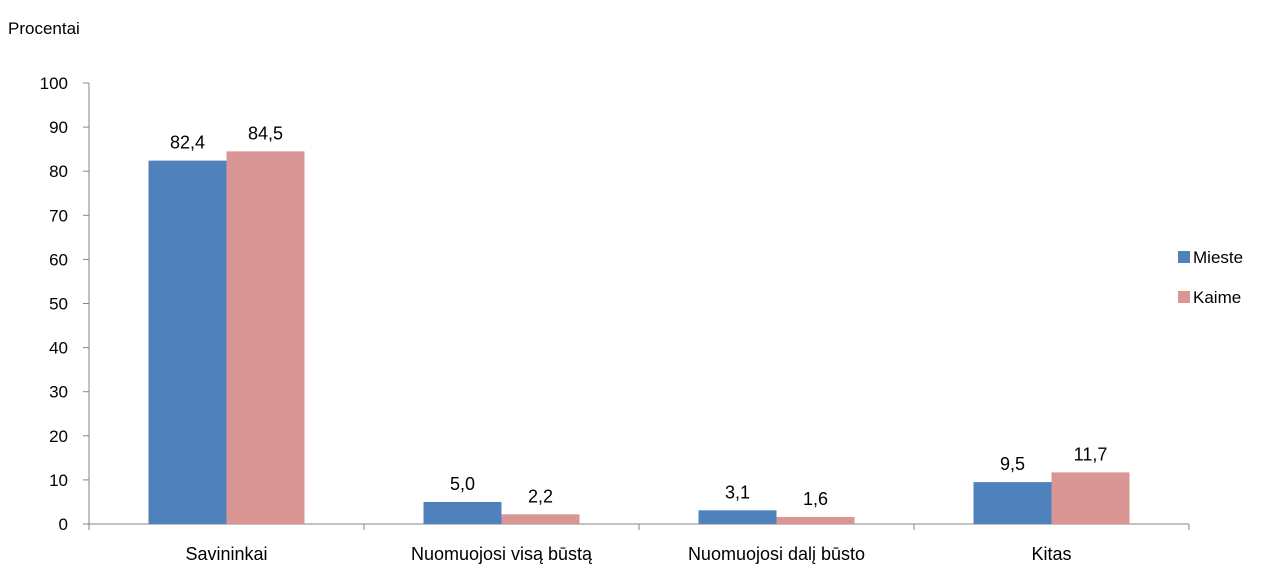 Image resolution: width=1266 pixels, height=564 pixels. What do you see at coordinates (187, 143) in the screenshot?
I see `data-label: 82,4` at bounding box center [187, 143].